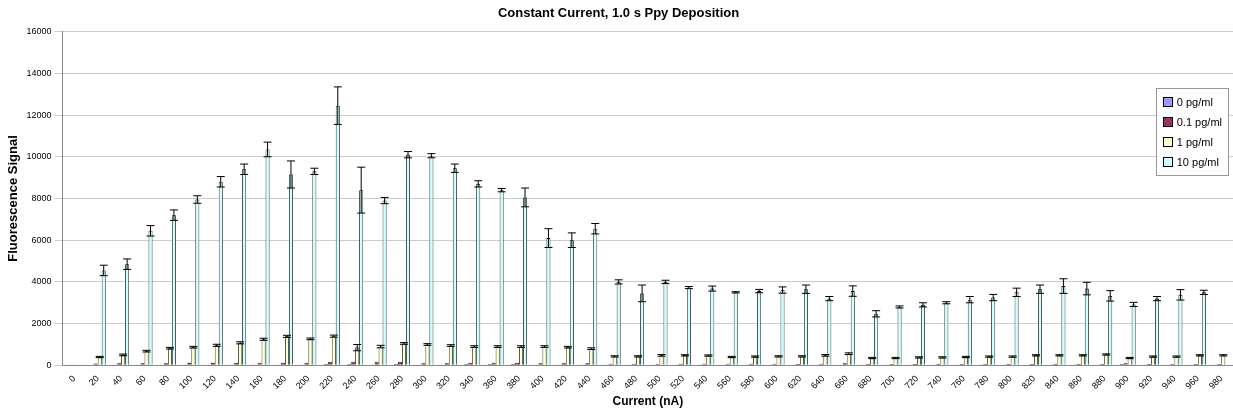 Image resolution: width=1233 pixels, height=409 pixels. What do you see at coordinates (466, 382) in the screenshot?
I see `x-tick-label: 340` at bounding box center [466, 382].